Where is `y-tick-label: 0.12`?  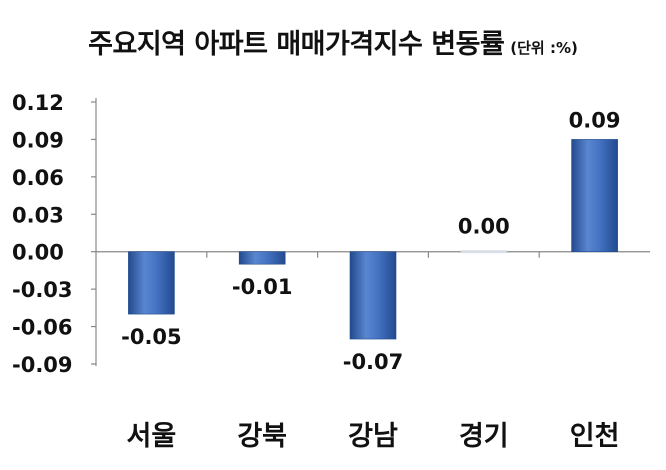
y-tick-label: 0.12 is located at coordinates (38, 103).